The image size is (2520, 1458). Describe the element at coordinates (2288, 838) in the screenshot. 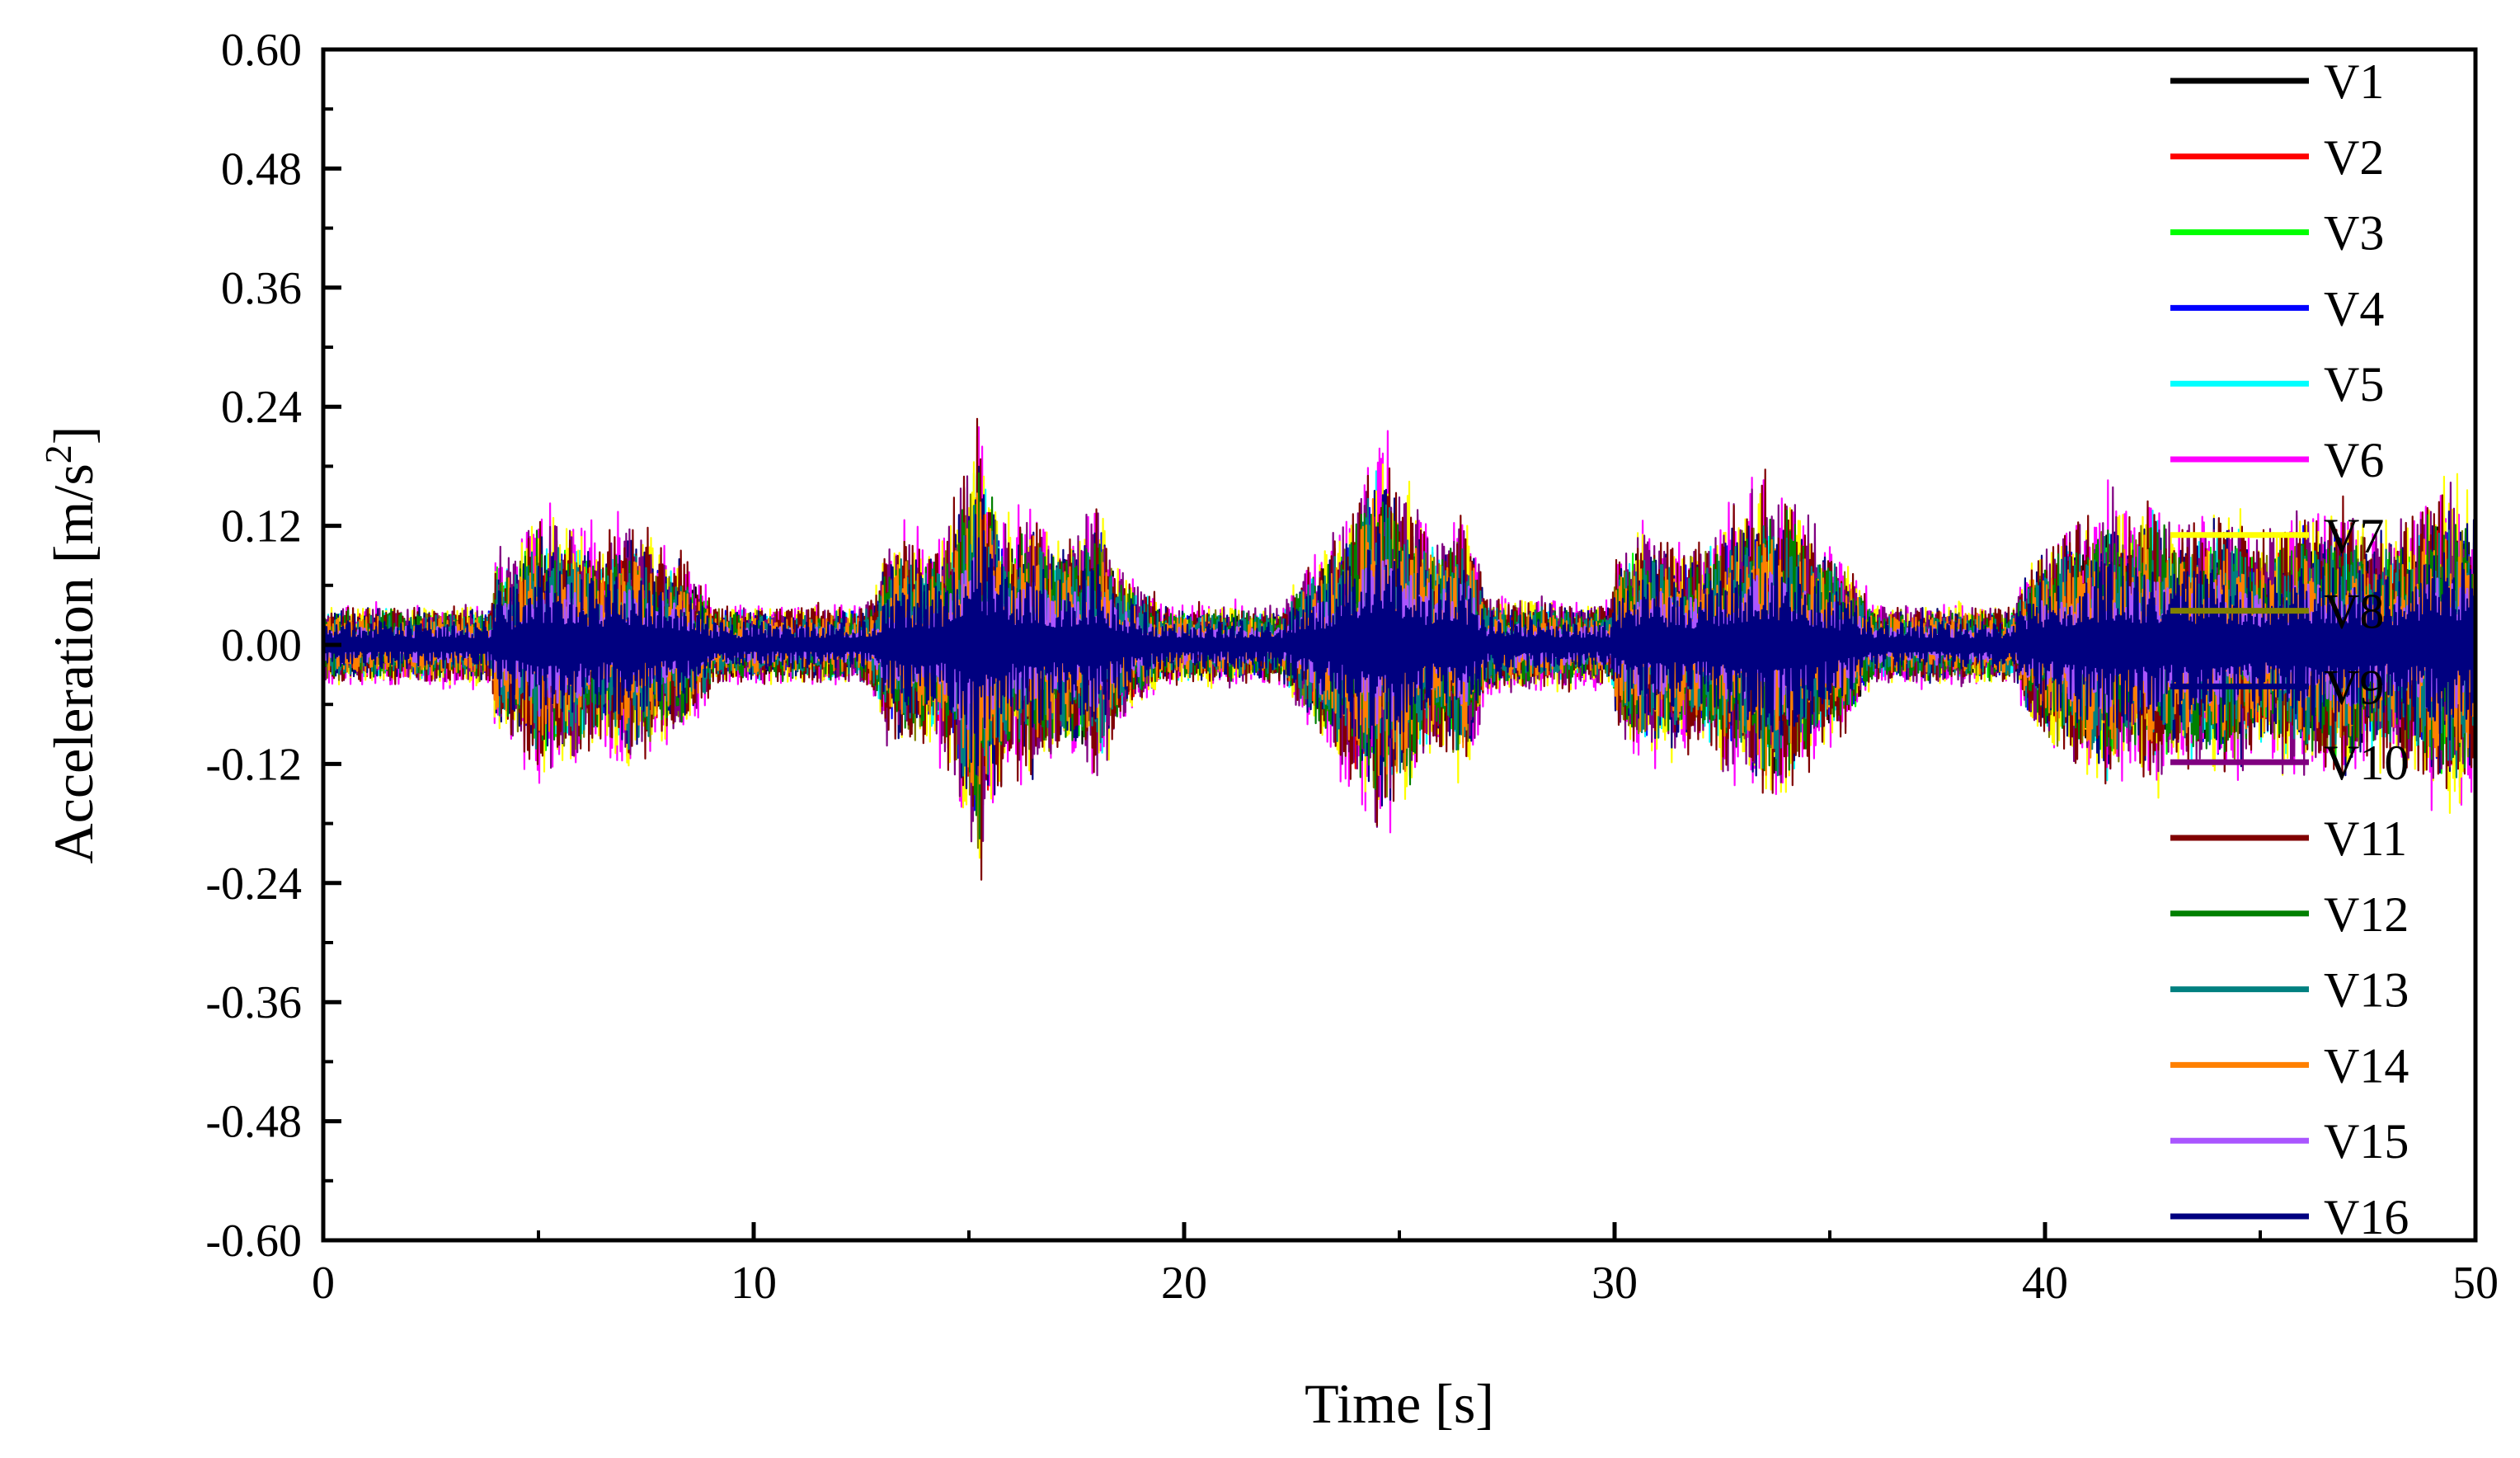

I see `legend-item-v11: V11` at that location.